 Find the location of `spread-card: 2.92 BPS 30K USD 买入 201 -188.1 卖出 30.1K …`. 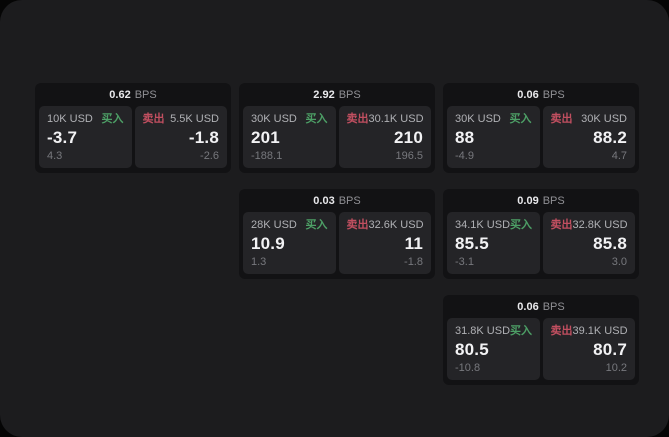

spread-card: 2.92 BPS 30K USD 买入 201 -188.1 卖出 30.1K … is located at coordinates (337, 128).